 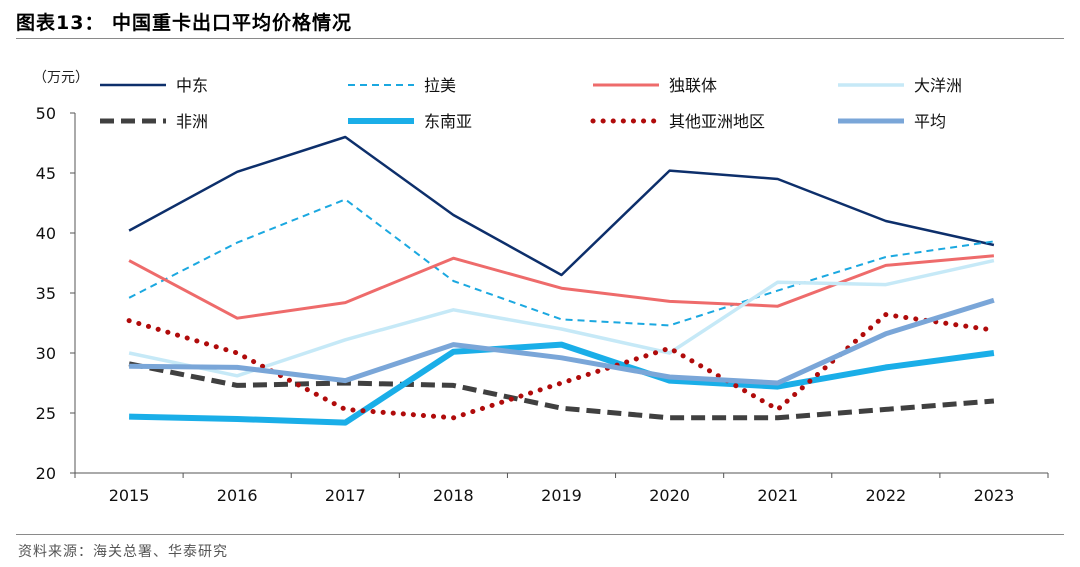 What do you see at coordinates (46, 413) in the screenshot?
I see `y-tick-label: 25` at bounding box center [46, 413].